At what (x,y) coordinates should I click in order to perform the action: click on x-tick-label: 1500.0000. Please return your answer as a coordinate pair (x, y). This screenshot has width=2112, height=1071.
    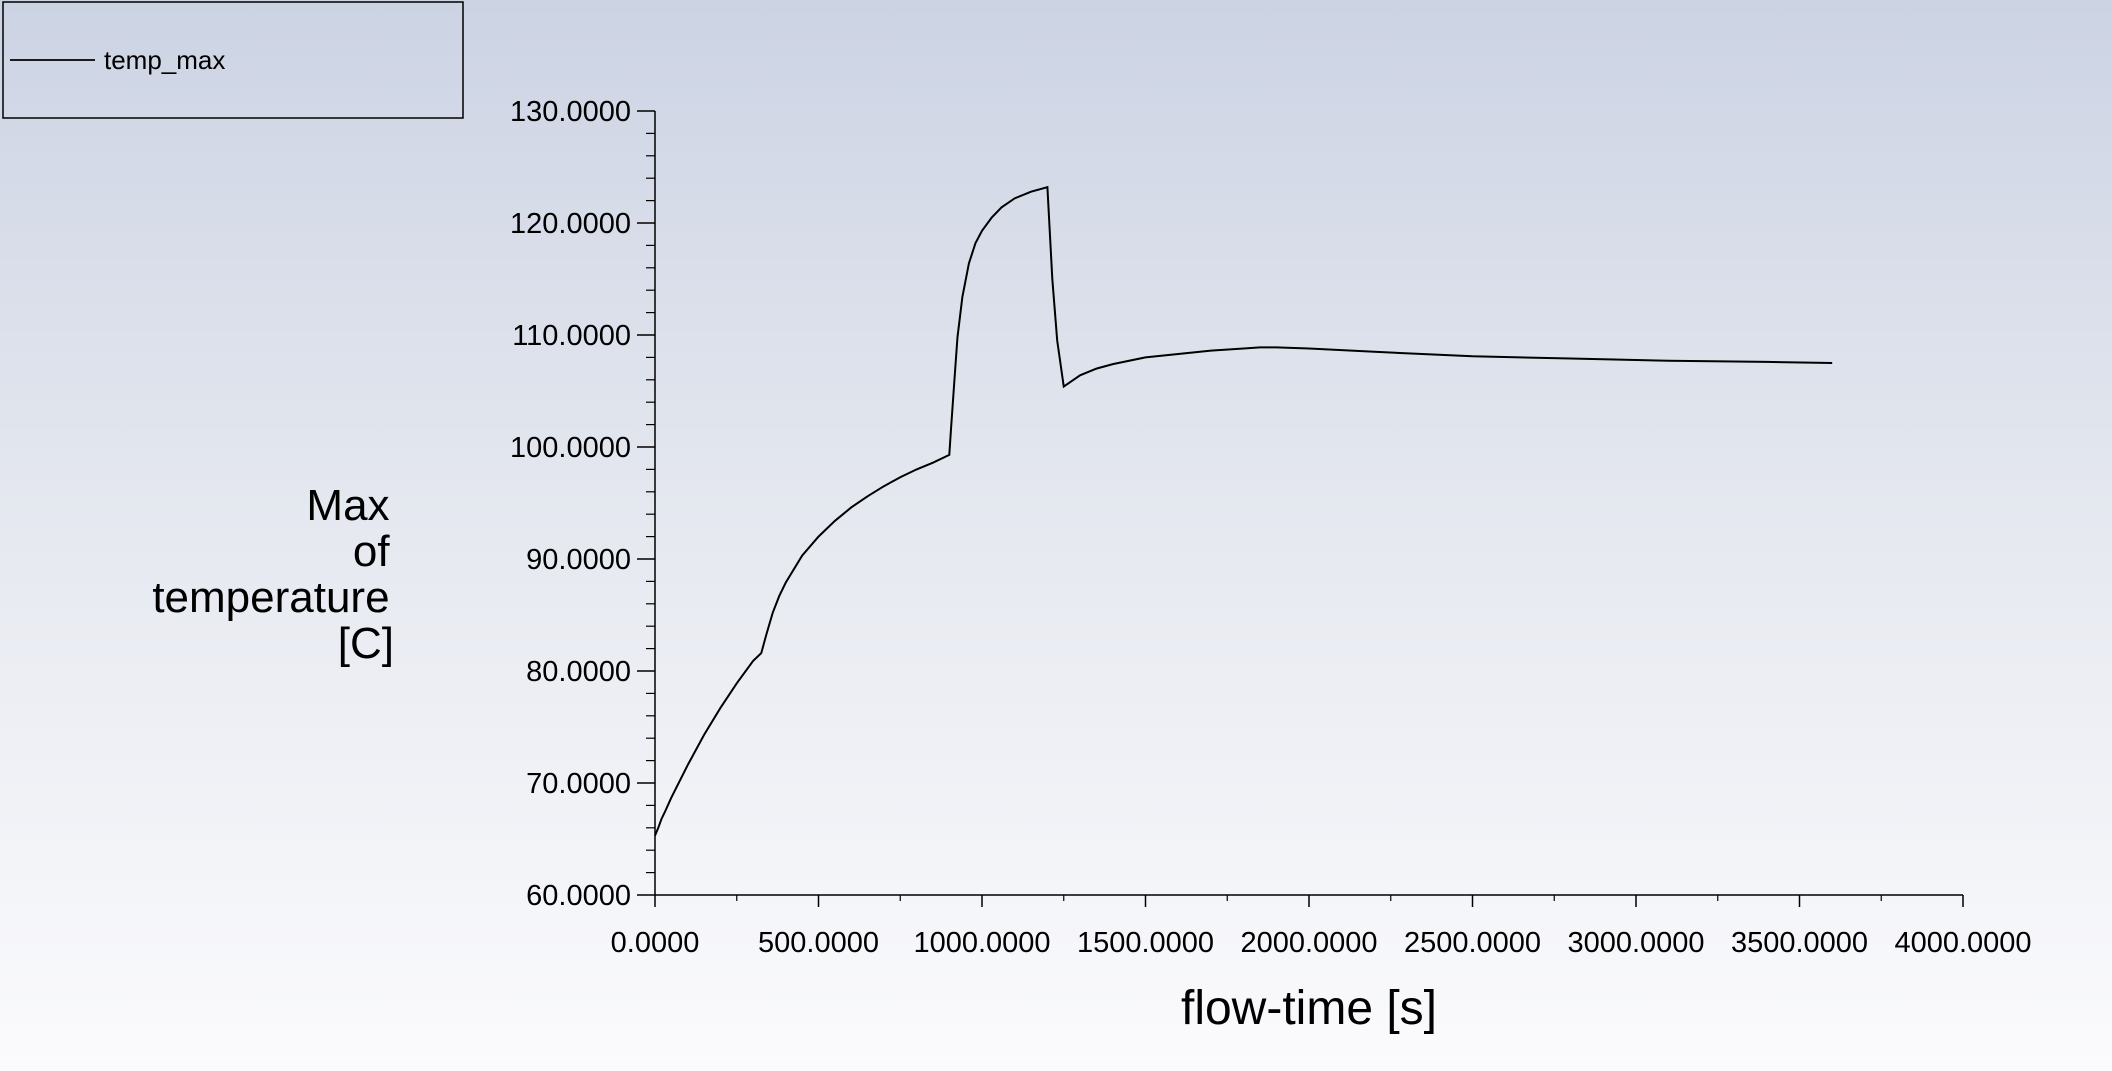
    Looking at the image, I should click on (1145, 943).